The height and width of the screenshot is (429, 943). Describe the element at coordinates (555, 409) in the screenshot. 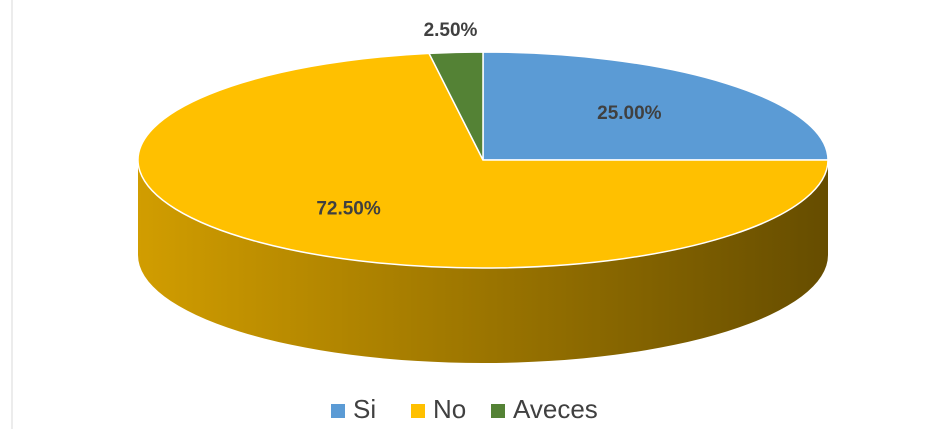

I see `legend-label: Aveces` at that location.